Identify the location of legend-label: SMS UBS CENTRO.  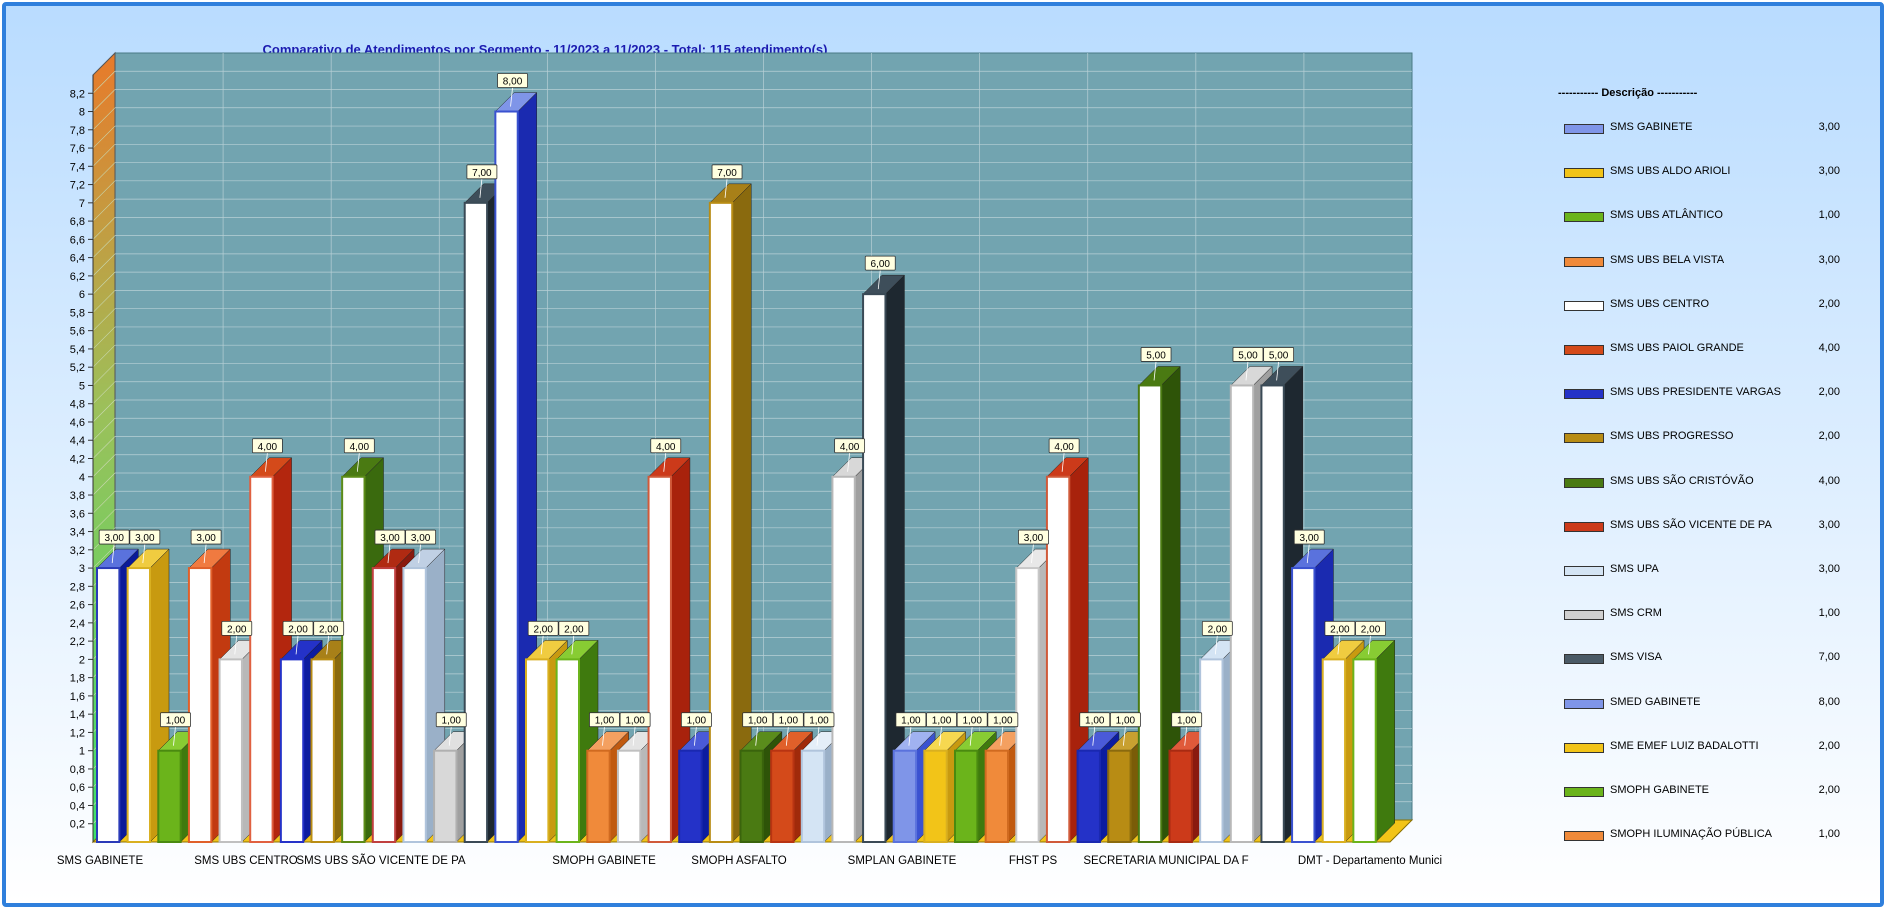
(1660, 303).